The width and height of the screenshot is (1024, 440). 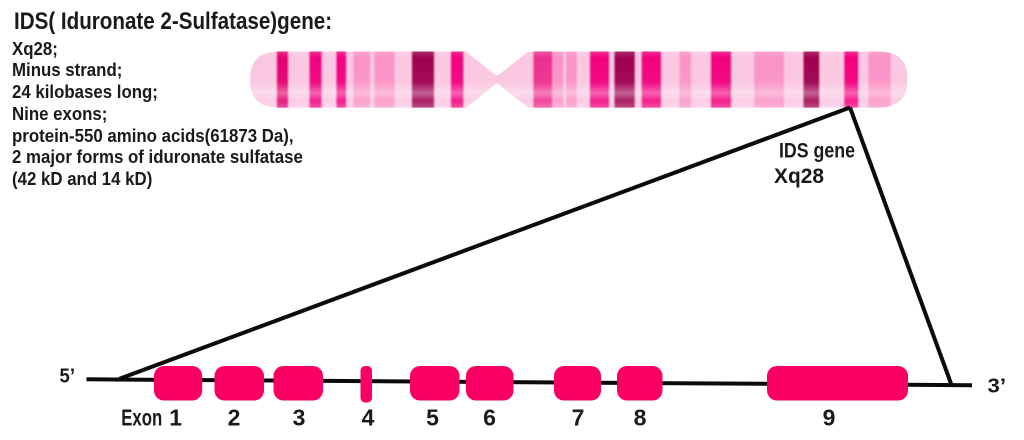 What do you see at coordinates (432, 418) in the screenshot?
I see `svg-text: 5` at bounding box center [432, 418].